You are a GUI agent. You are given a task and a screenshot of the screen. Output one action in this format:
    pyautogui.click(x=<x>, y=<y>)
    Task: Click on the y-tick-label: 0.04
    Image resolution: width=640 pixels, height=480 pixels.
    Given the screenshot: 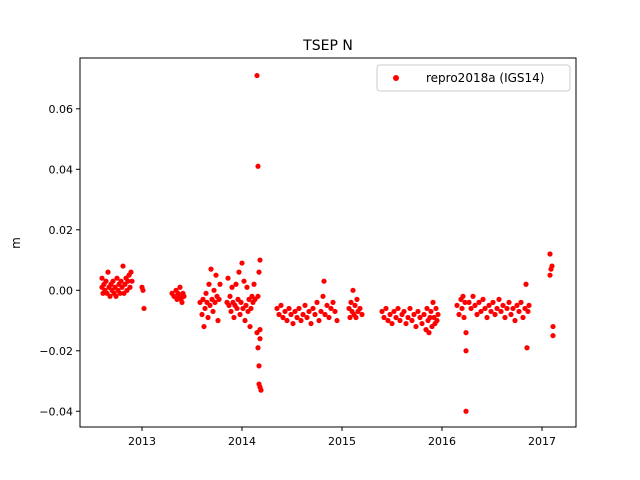 What is the action you would take?
    pyautogui.click(x=61, y=169)
    